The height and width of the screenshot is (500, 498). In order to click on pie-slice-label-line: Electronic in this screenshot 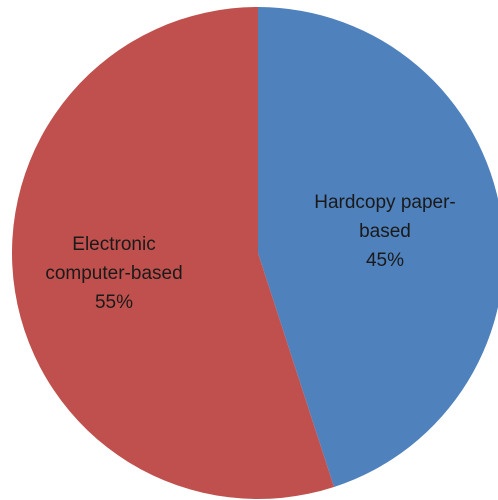, I will do `click(113, 244)`.